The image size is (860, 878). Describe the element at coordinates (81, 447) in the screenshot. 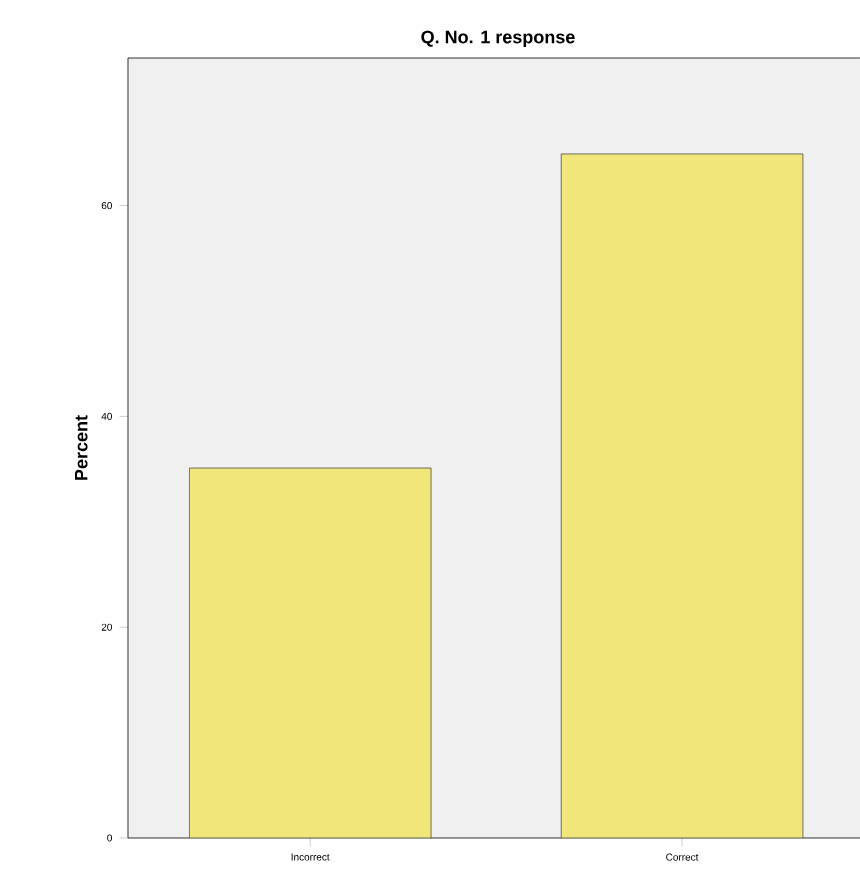

I see `y-axis-title: Percent` at that location.